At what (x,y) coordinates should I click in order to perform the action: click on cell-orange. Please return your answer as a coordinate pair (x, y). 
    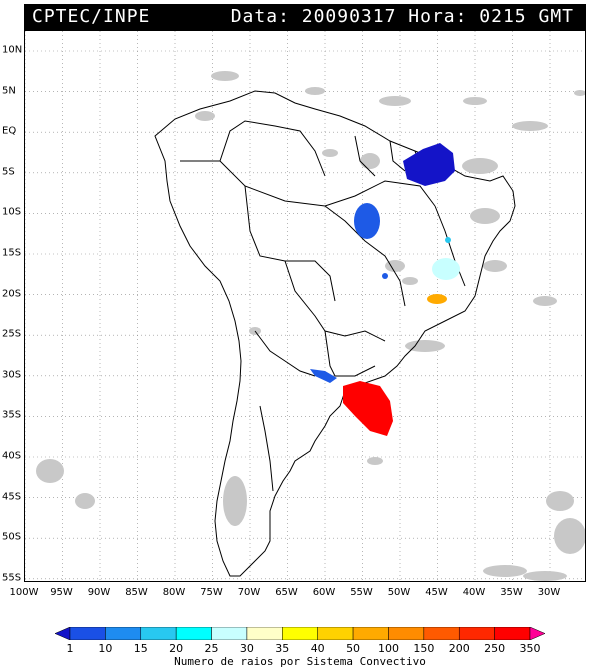
    Looking at the image, I should click on (437, 299).